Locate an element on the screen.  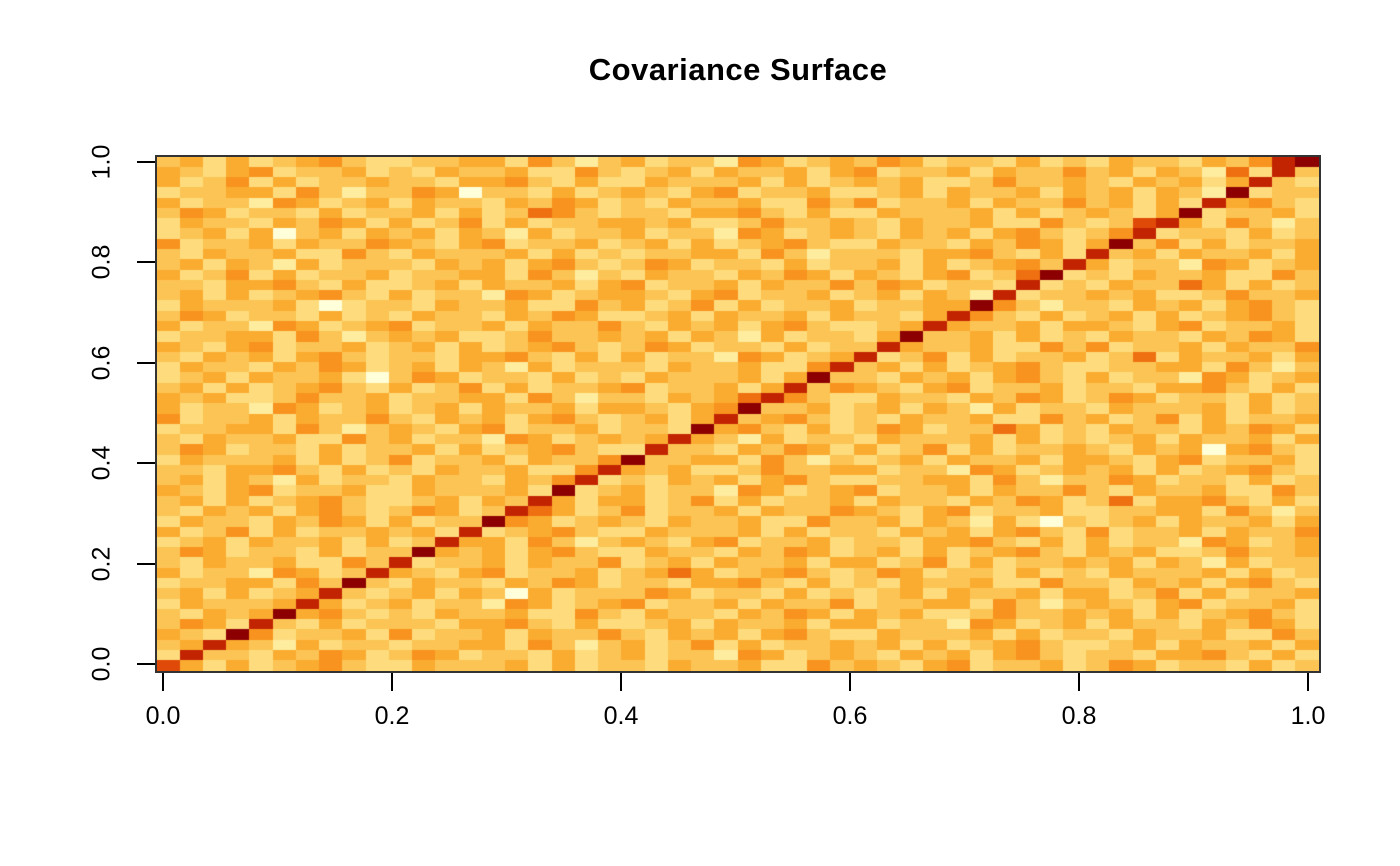
x-tick-label: 0.2 is located at coordinates (392, 716).